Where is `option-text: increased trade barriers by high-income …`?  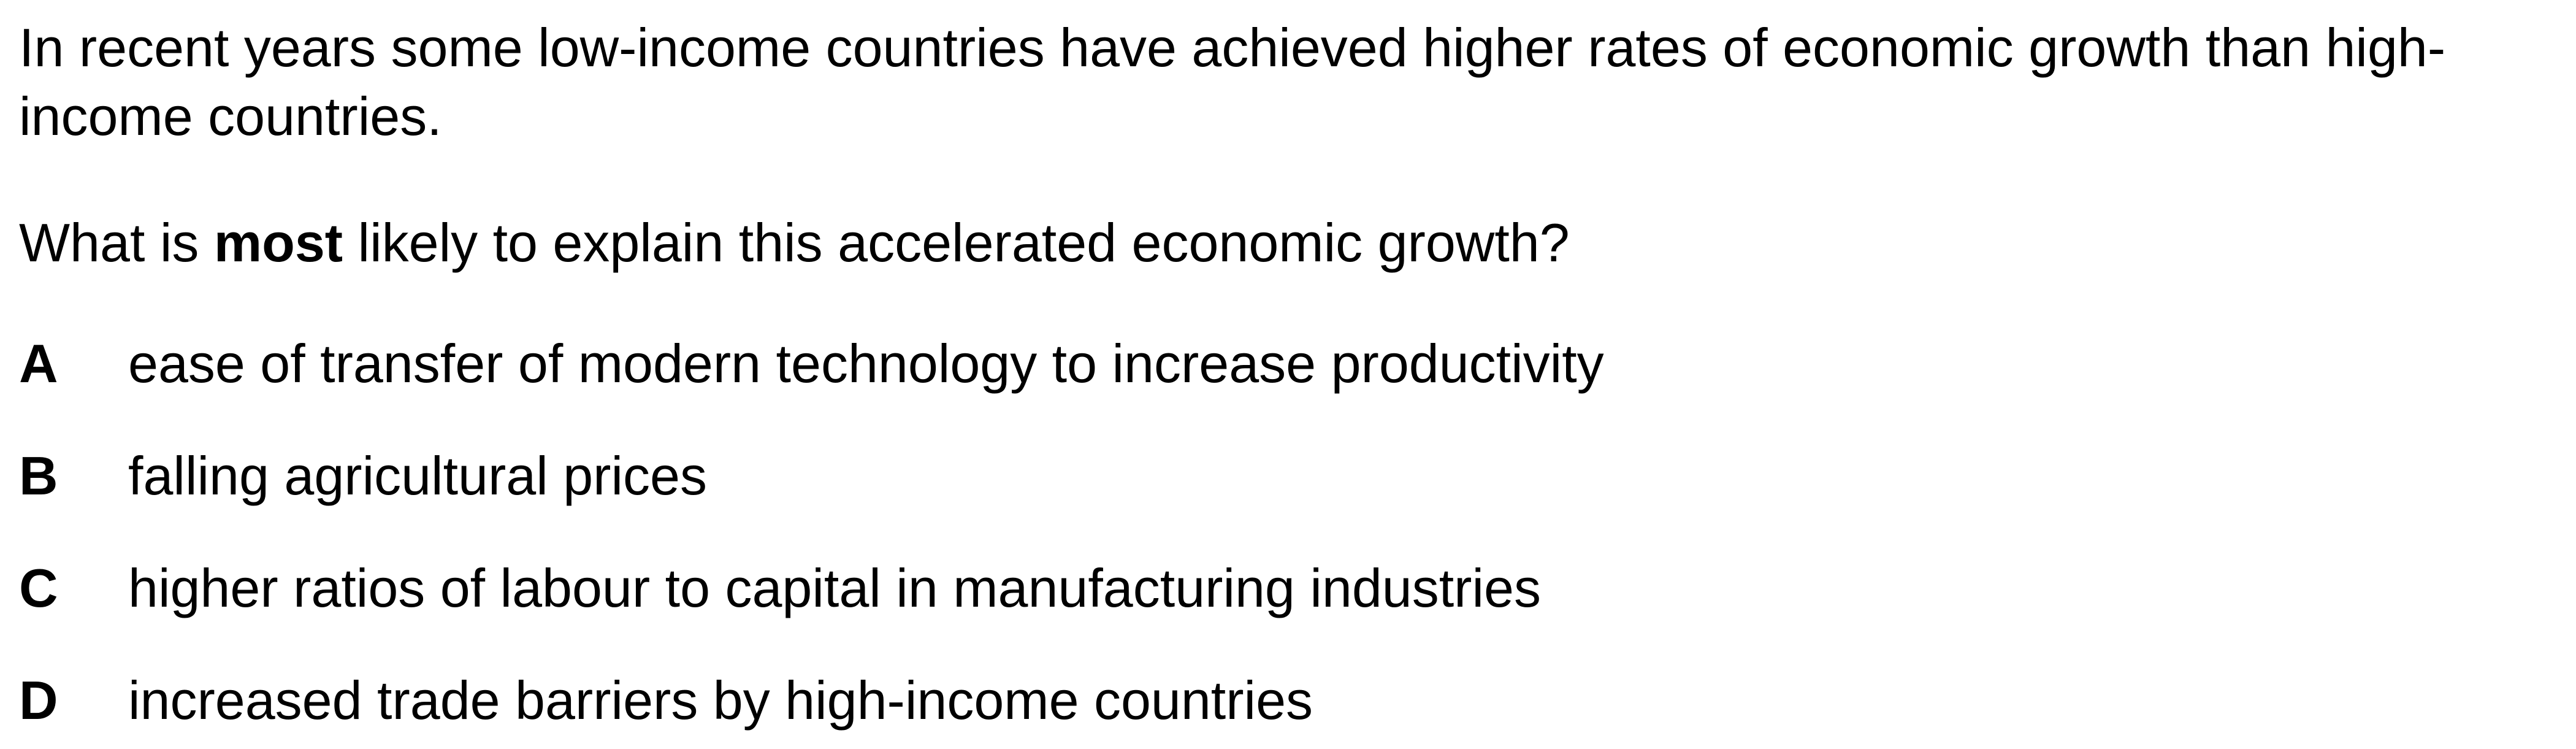 option-text: increased trade barriers by high-income … is located at coordinates (720, 700).